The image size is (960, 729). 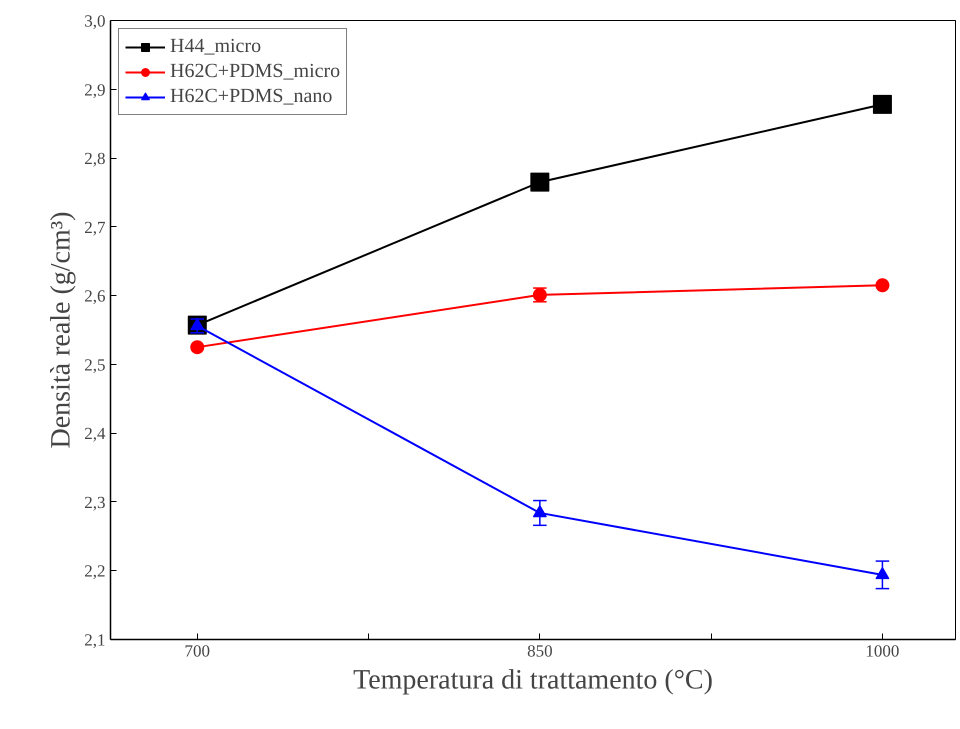 I want to click on y-tick-label: 2,7, so click(x=95, y=227).